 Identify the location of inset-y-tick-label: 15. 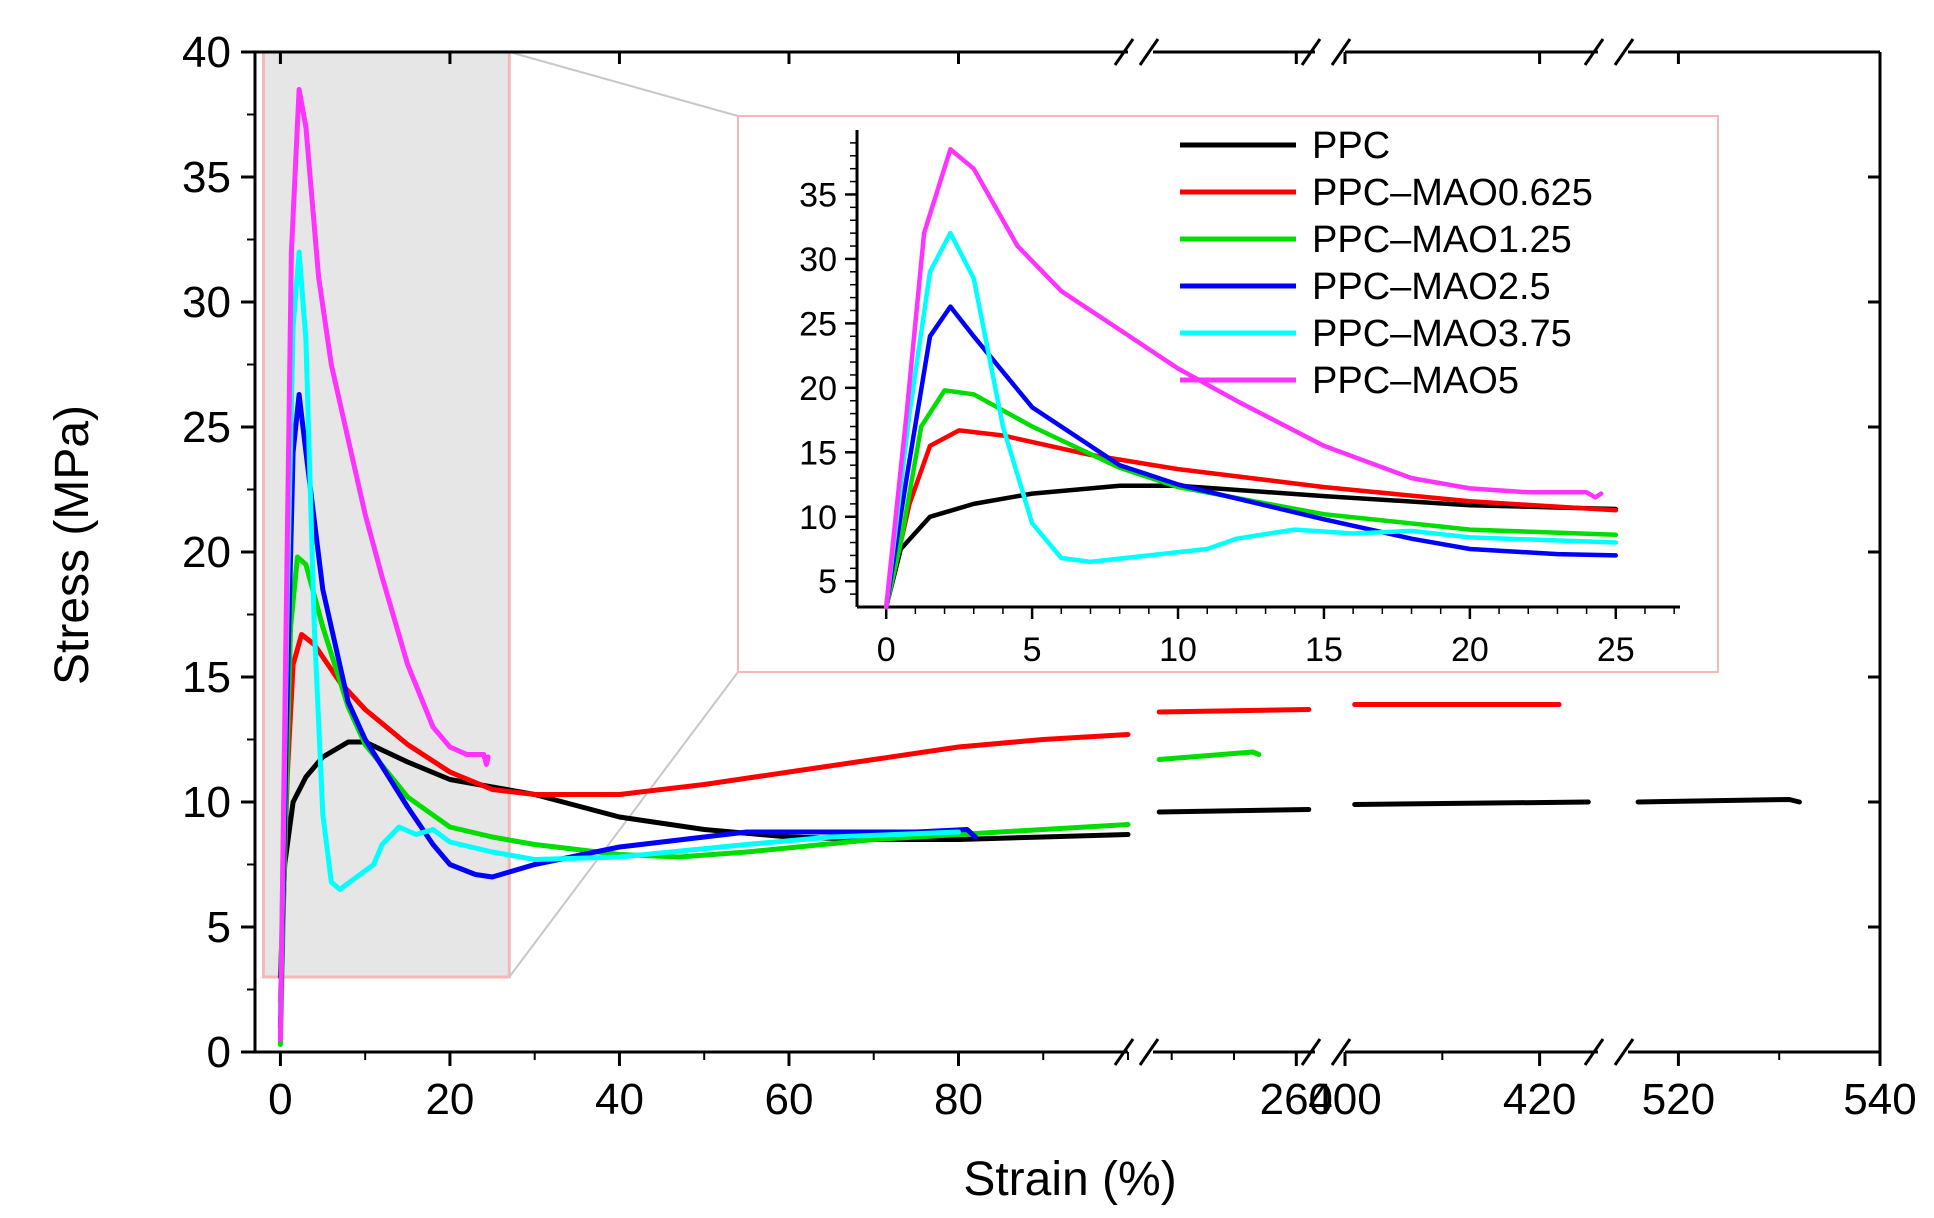
(818, 453).